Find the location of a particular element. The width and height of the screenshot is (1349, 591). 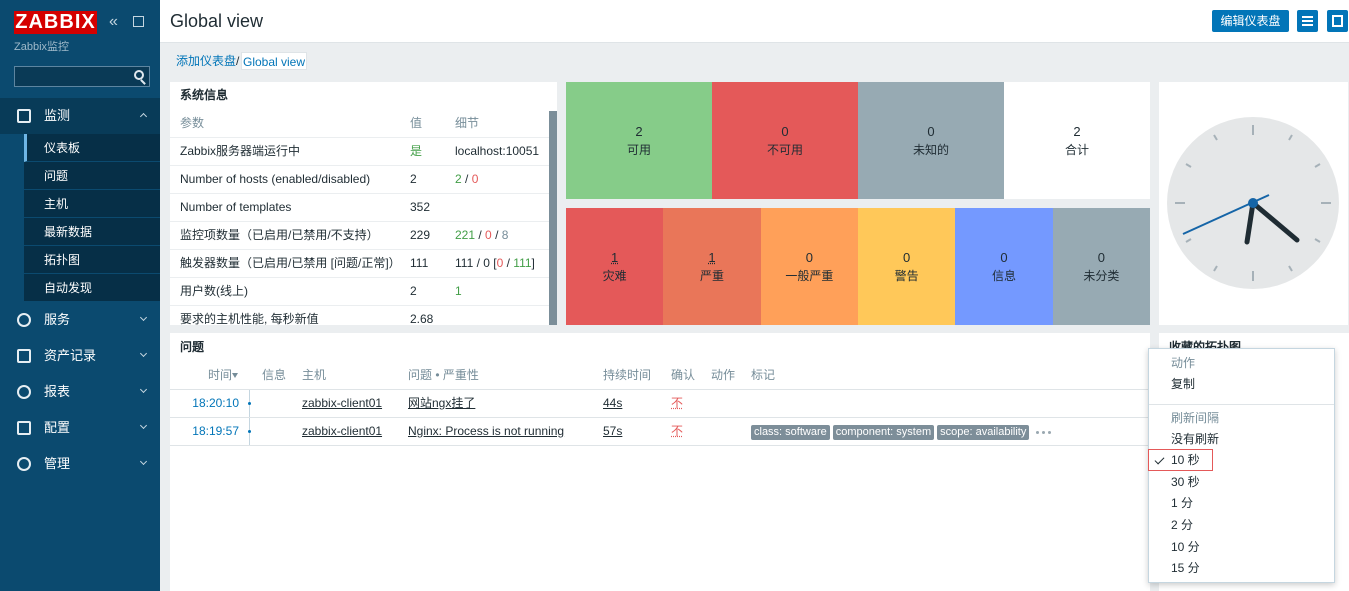

detail-part: 2 is located at coordinates (458, 179).